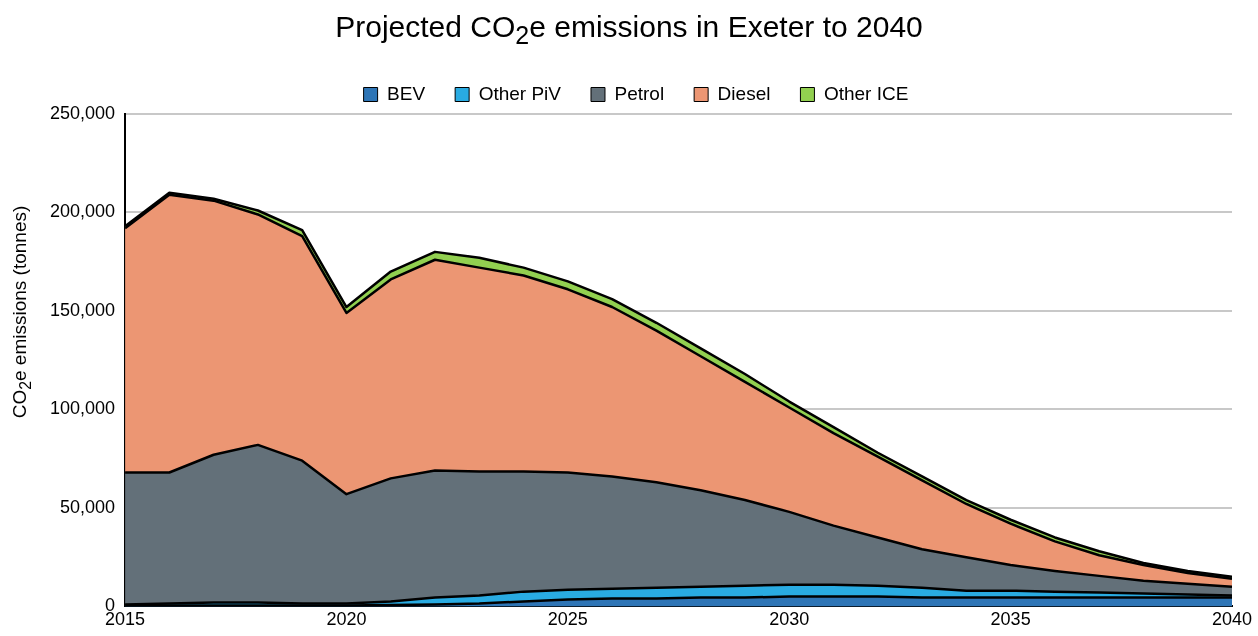  Describe the element at coordinates (639, 93) in the screenshot. I see `legend-label: Petrol` at that location.